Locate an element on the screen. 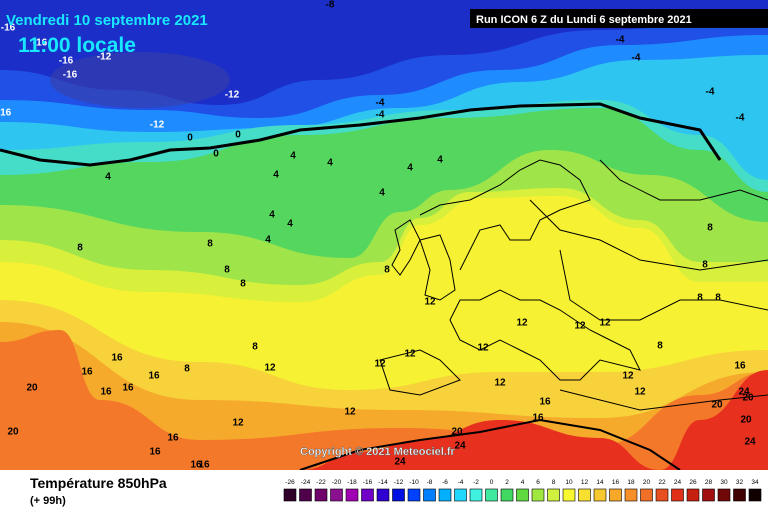 Image resolution: width=768 pixels, height=517 pixels. colorbar-tick-label: 6 is located at coordinates (538, 482).